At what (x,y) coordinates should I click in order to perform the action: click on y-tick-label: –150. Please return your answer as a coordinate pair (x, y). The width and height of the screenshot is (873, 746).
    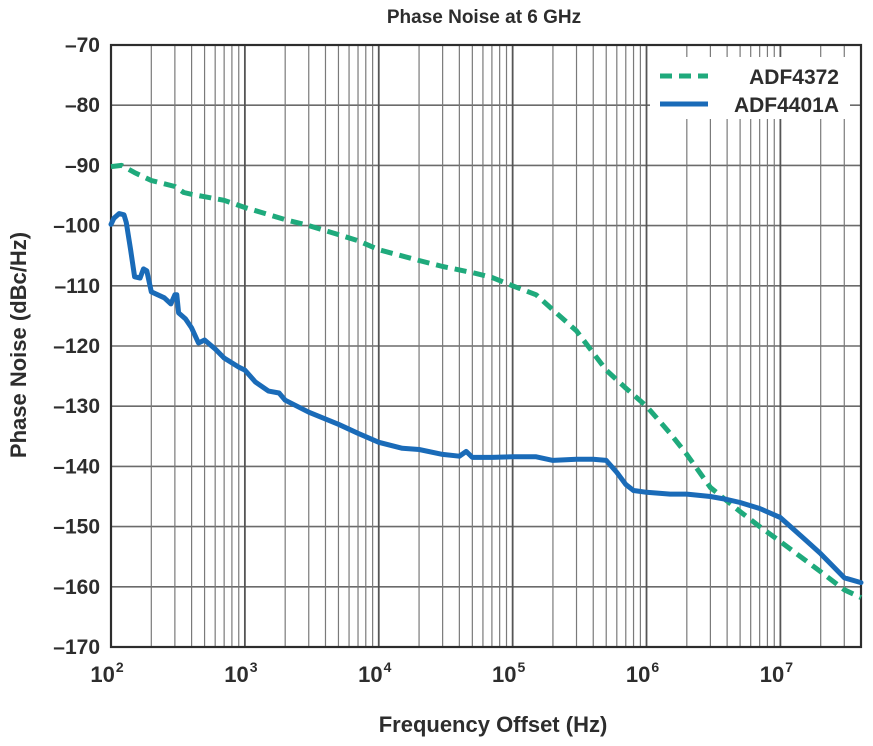
    Looking at the image, I should click on (76, 527).